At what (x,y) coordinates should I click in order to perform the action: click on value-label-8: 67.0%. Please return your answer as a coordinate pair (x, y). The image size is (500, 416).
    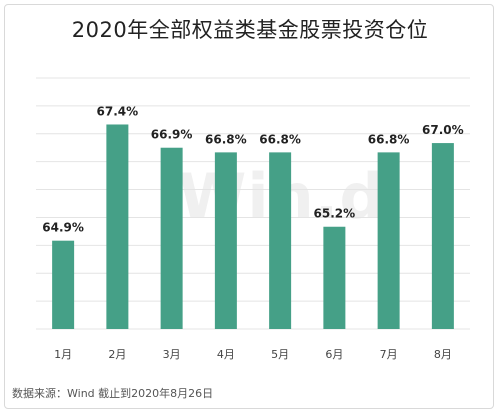
    Looking at the image, I should click on (443, 130).